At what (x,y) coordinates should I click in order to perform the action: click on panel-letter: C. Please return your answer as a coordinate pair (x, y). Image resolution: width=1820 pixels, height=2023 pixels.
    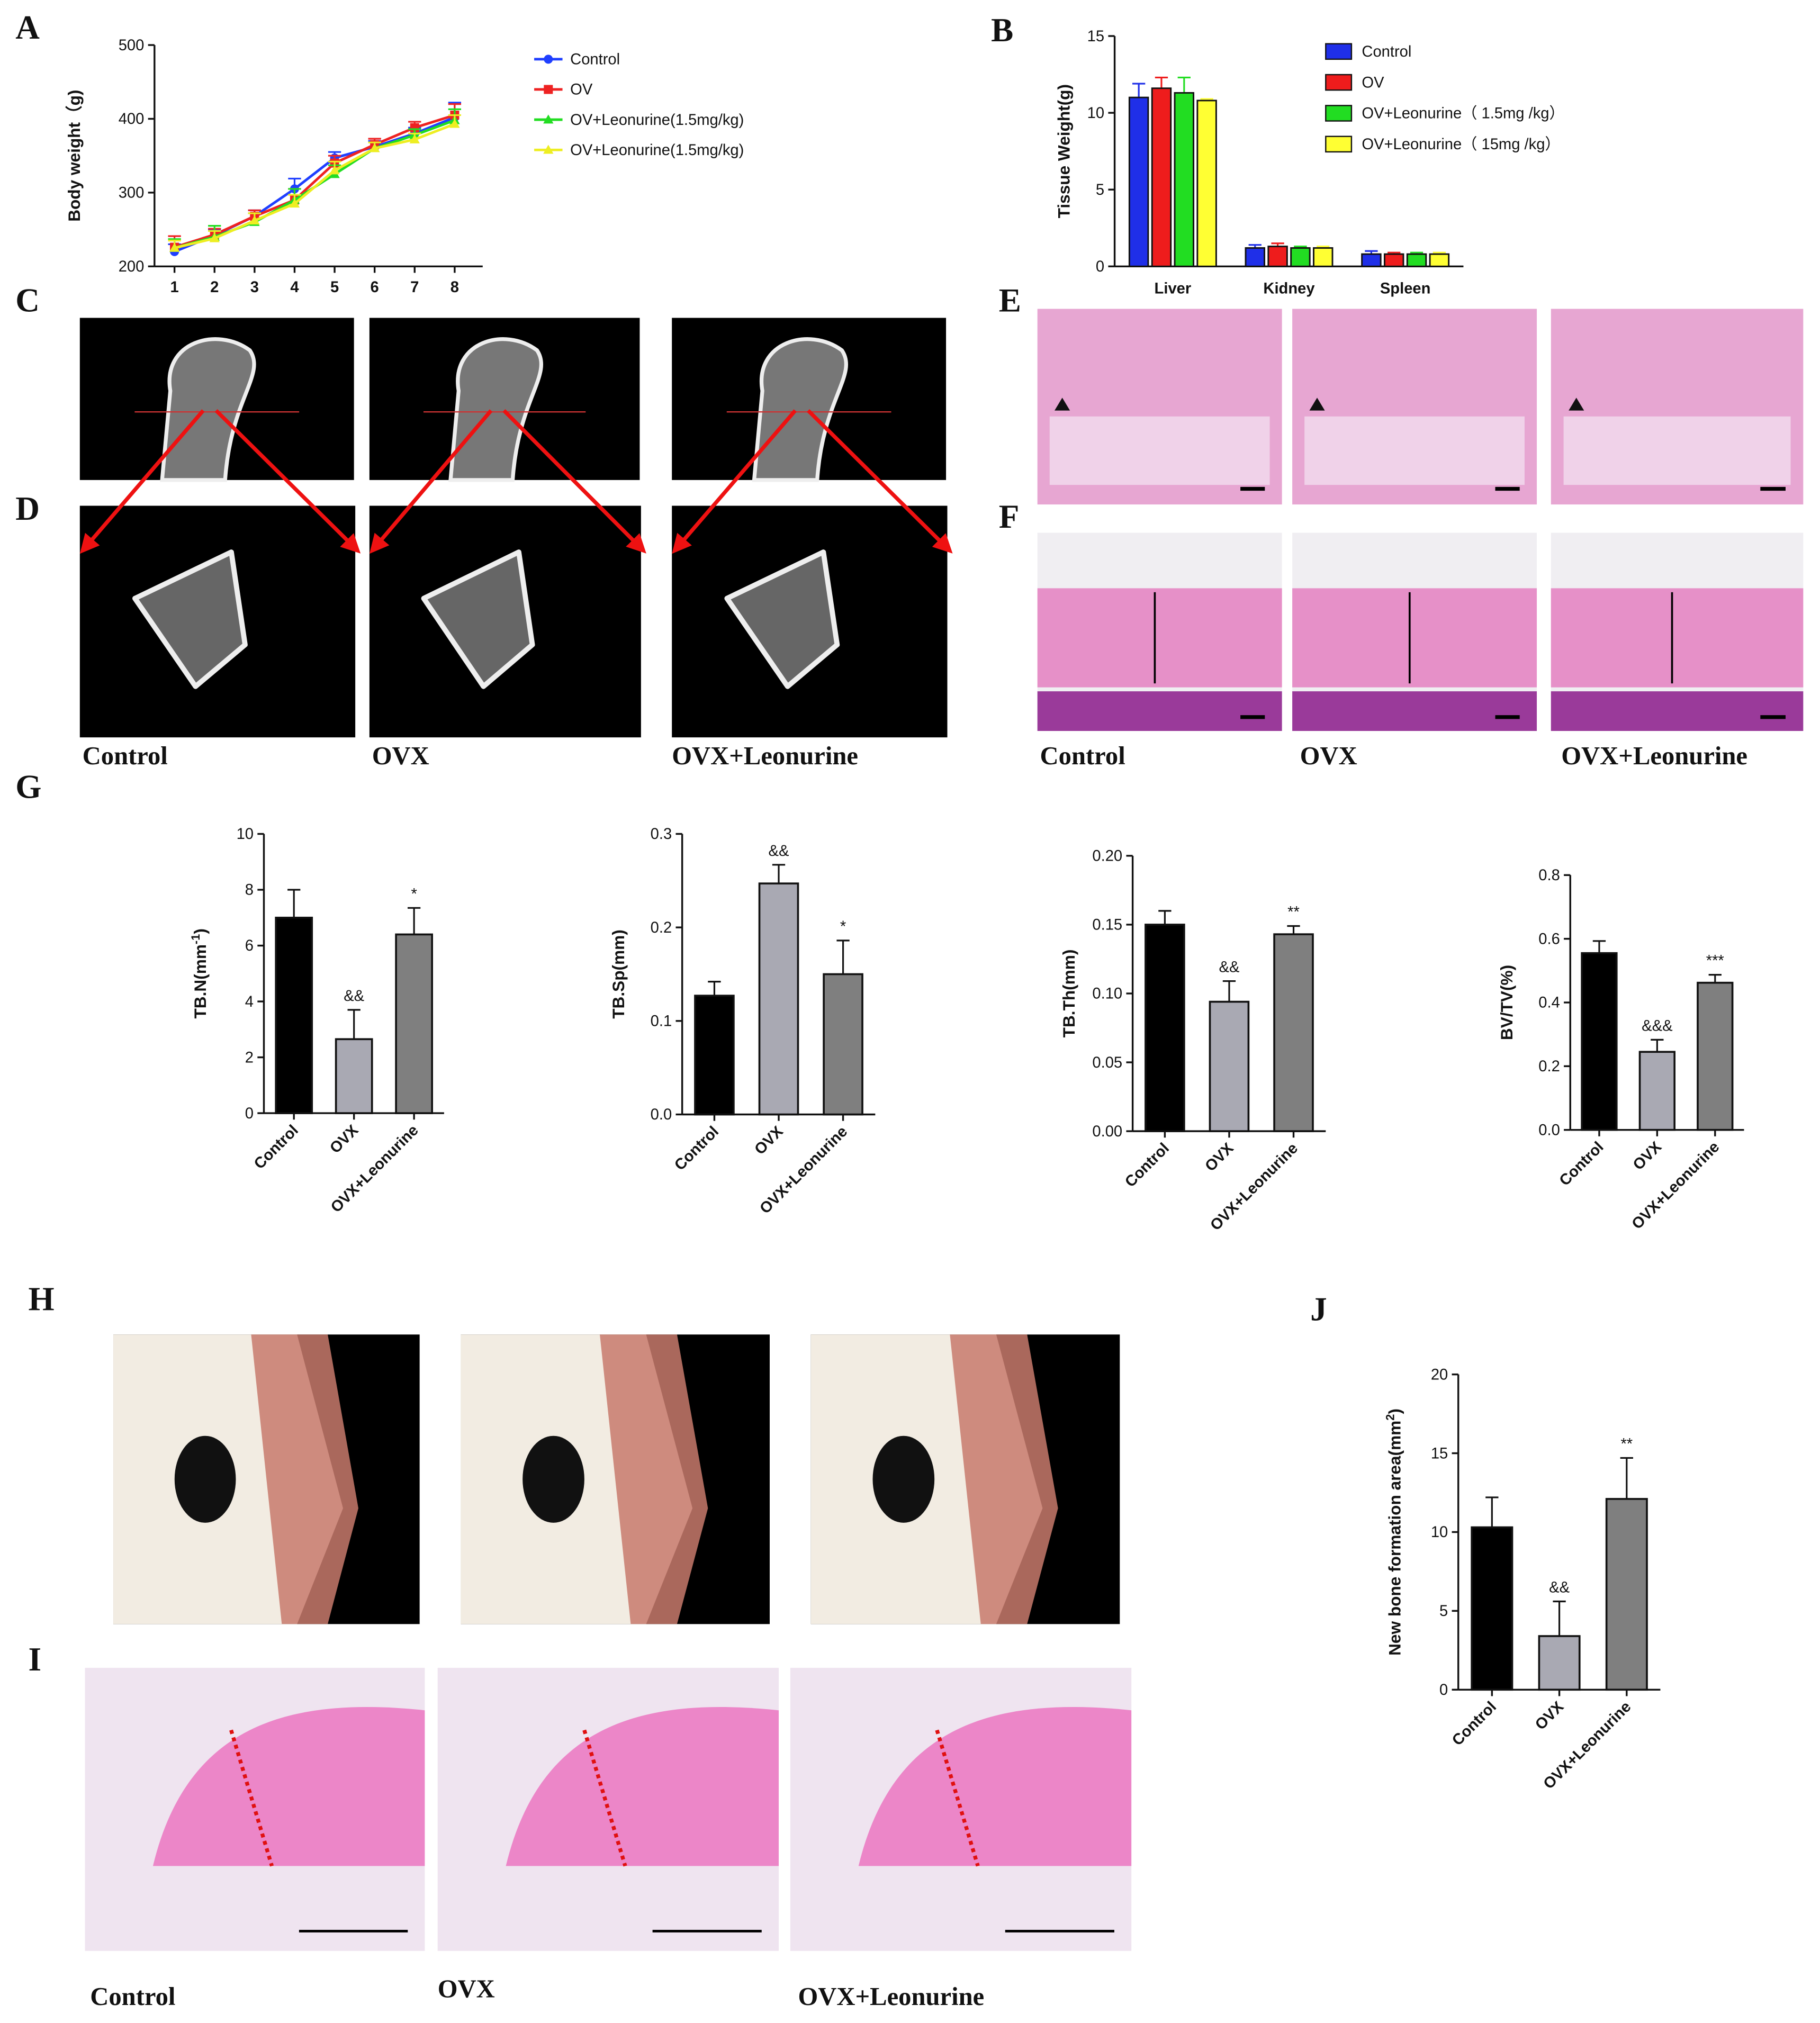
    Looking at the image, I should click on (28, 301).